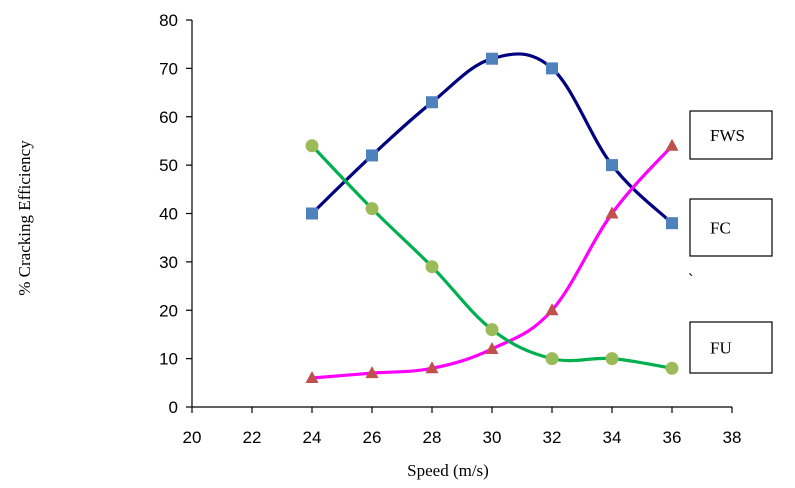 Image resolution: width=795 pixels, height=488 pixels. I want to click on y-tick-label: 10, so click(168, 359).